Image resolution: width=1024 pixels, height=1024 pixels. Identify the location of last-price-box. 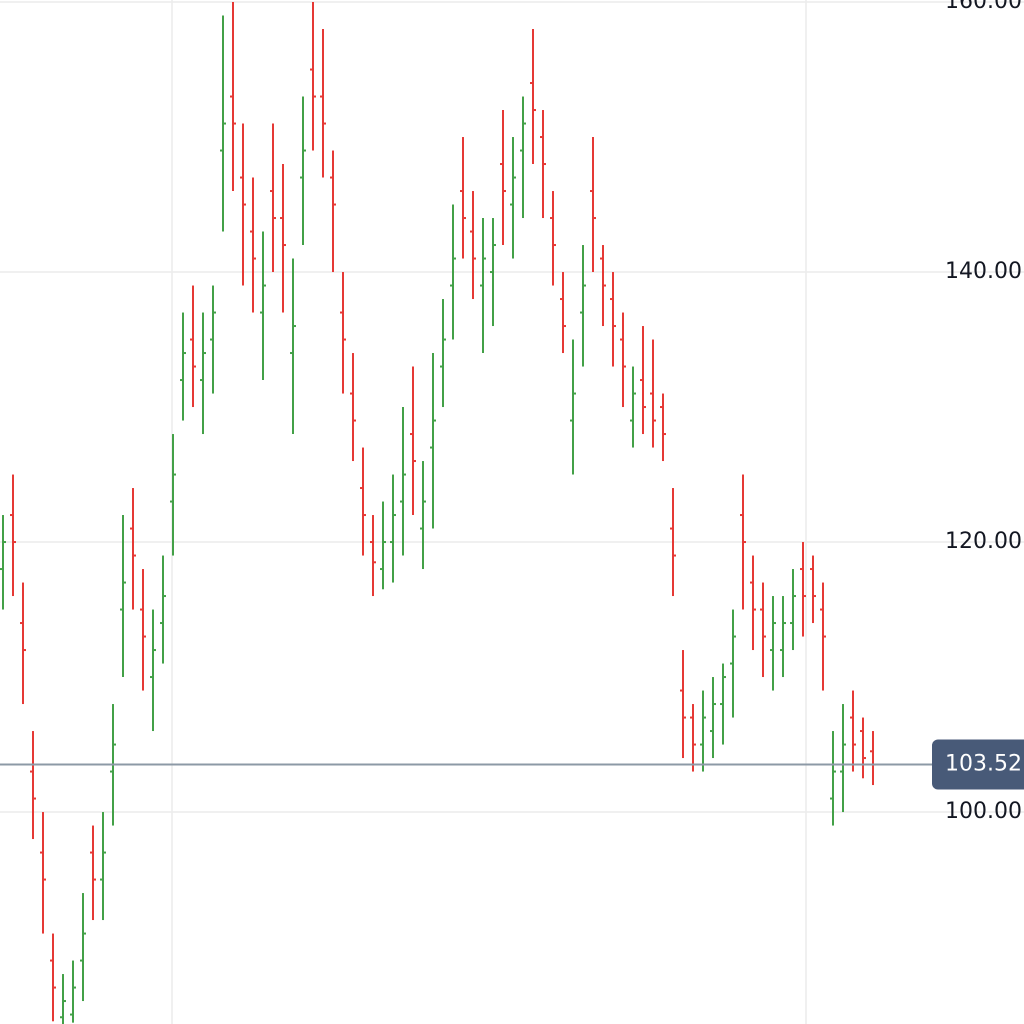
(978, 764).